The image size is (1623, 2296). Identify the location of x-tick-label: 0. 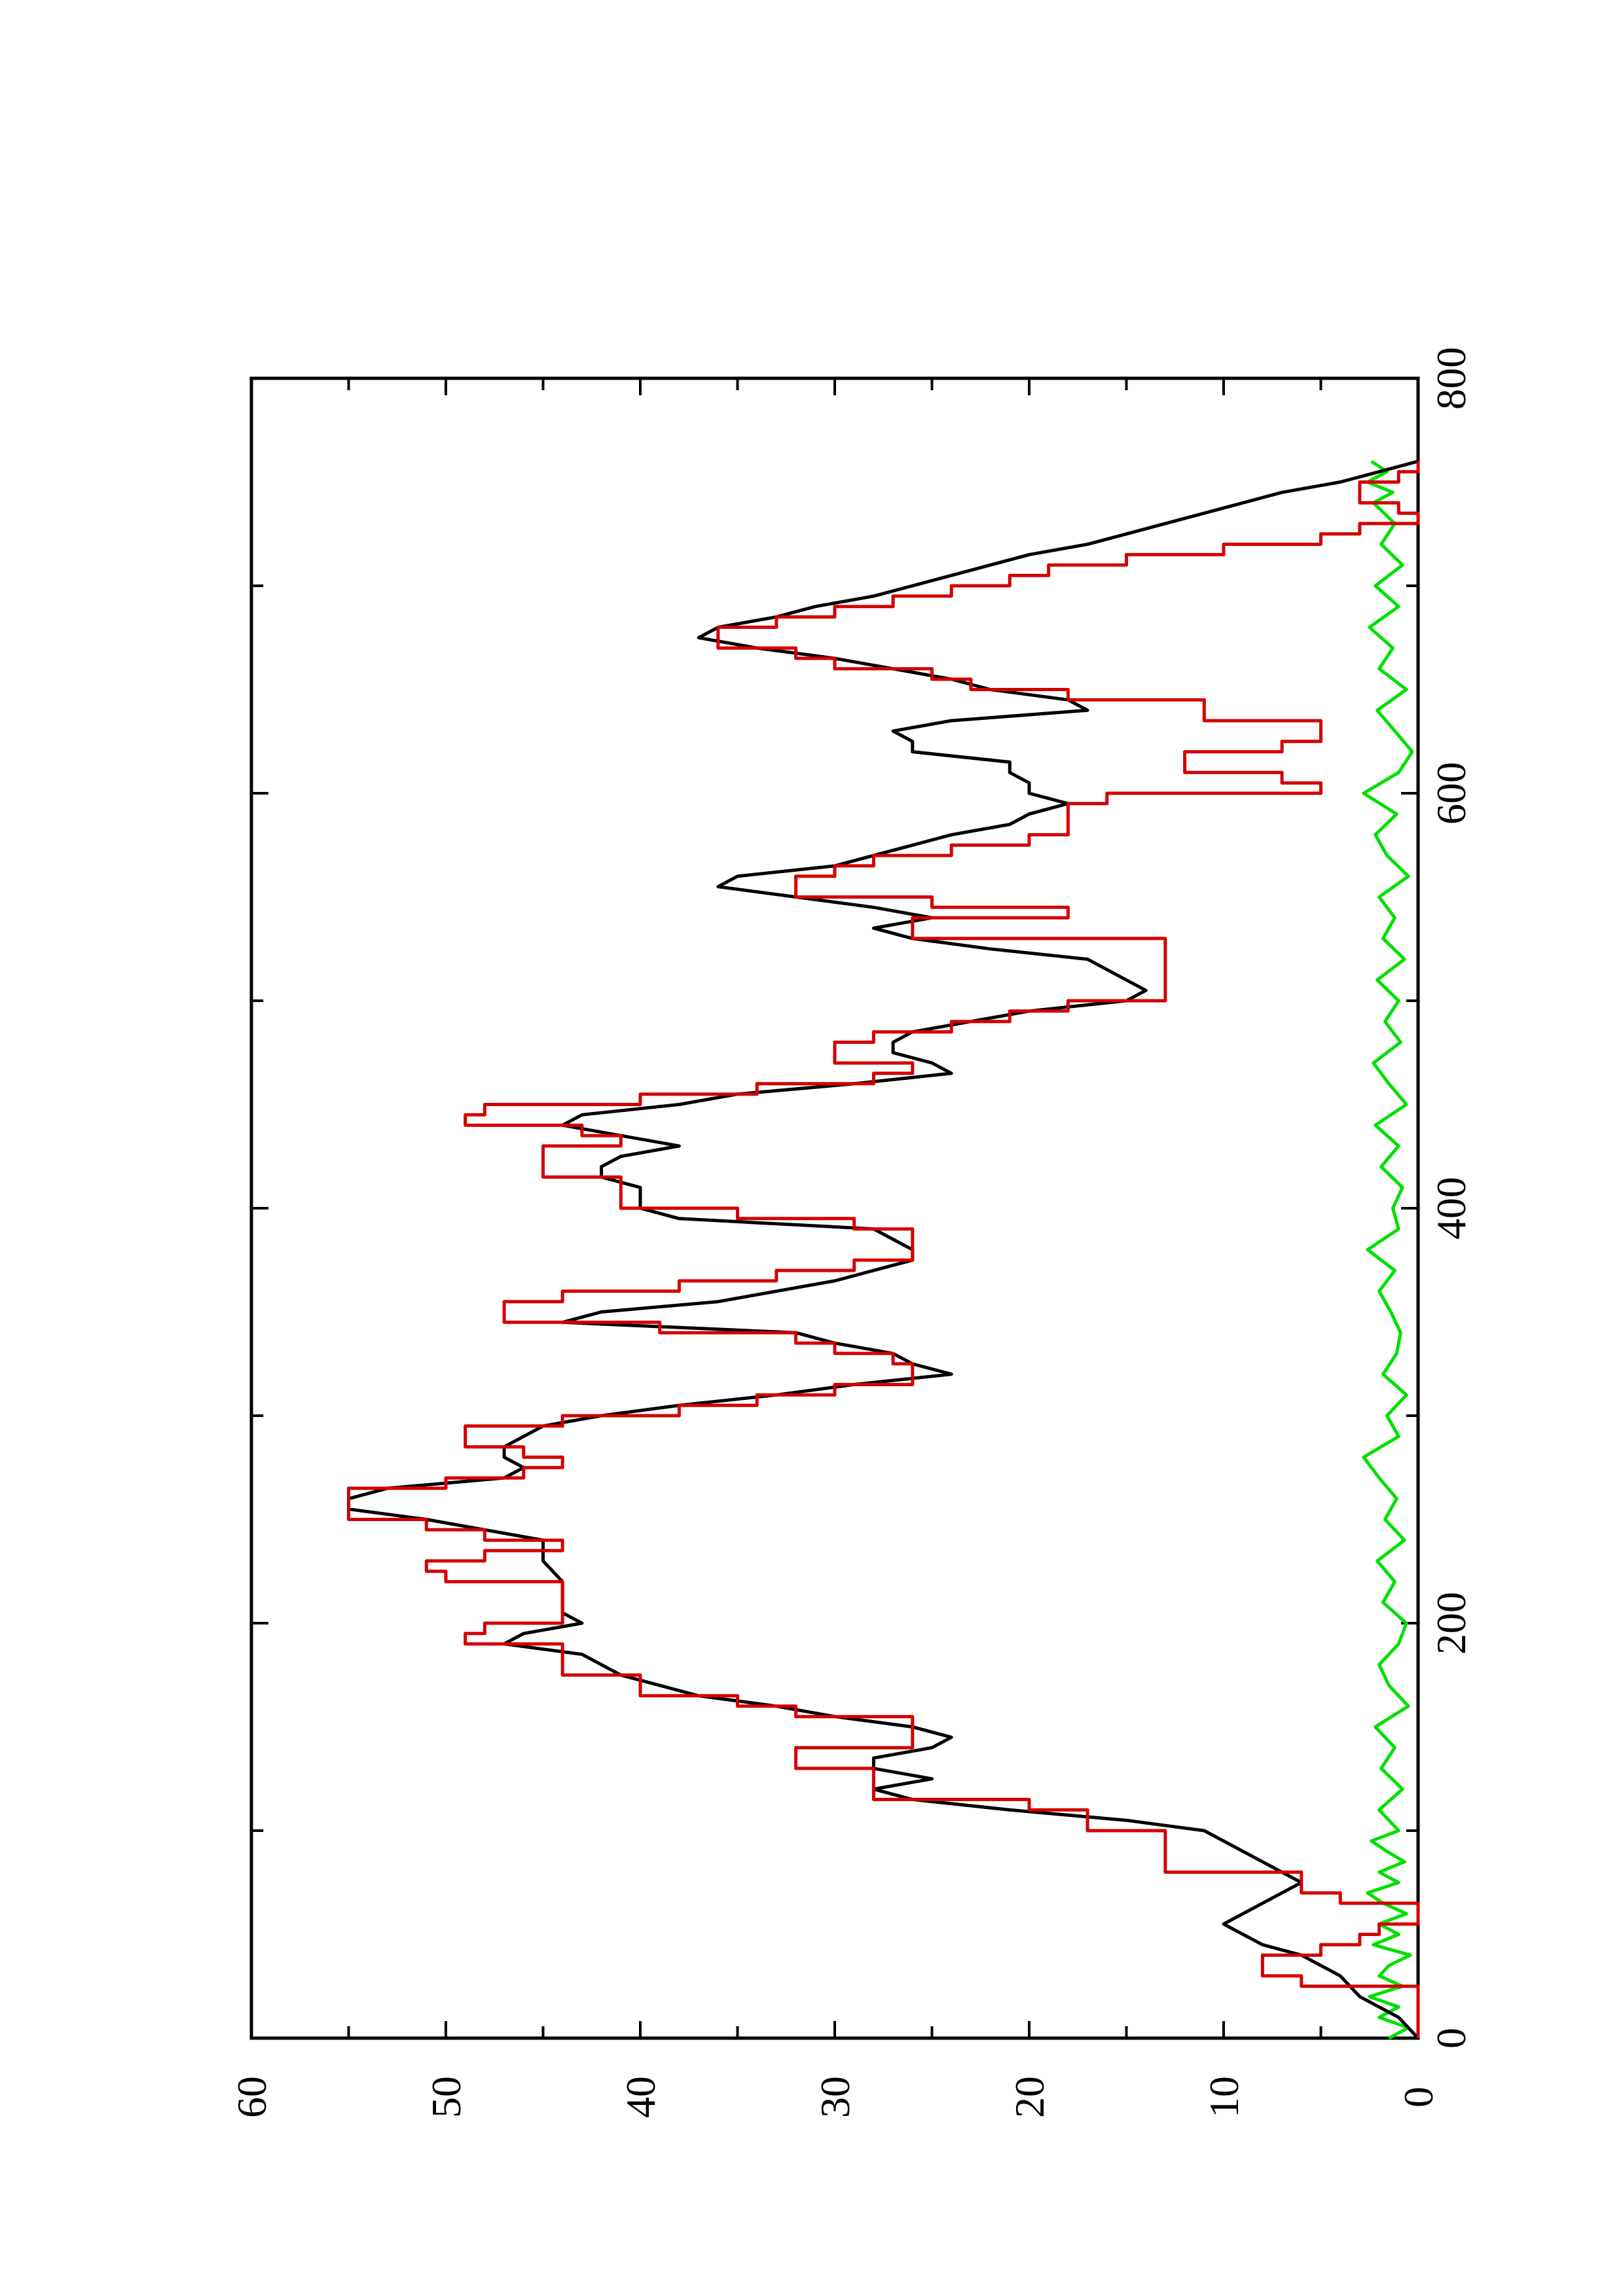
(1451, 2038).